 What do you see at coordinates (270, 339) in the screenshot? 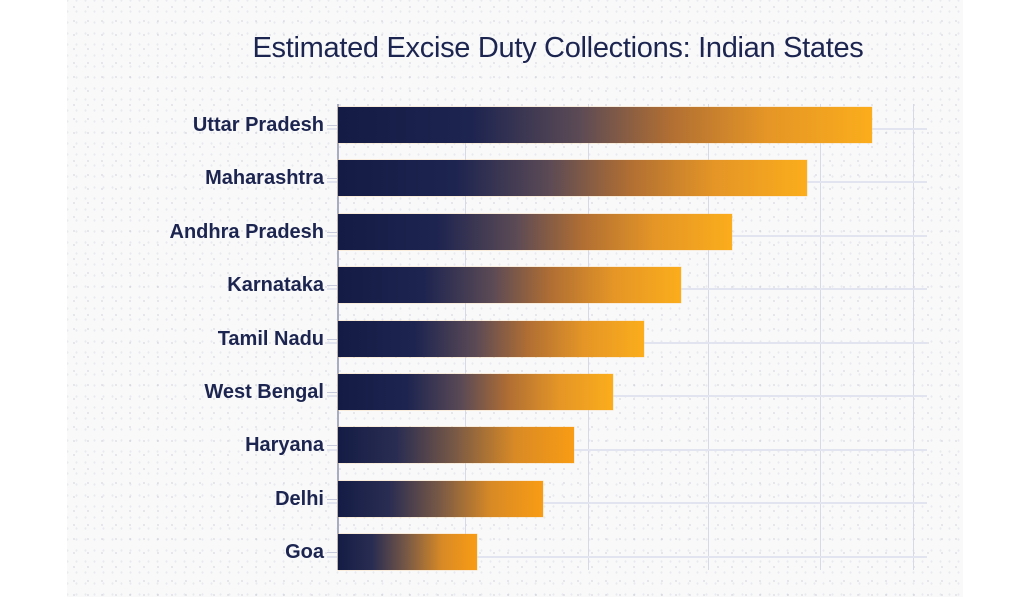
I see `category-label: Tamil Nadu` at bounding box center [270, 339].